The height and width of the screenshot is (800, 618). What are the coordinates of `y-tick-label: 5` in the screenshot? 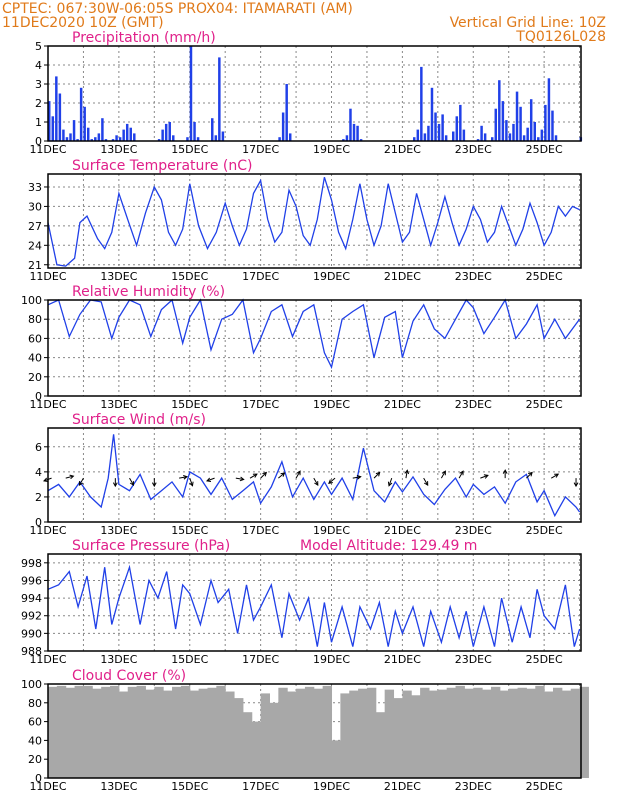 It's located at (38, 46).